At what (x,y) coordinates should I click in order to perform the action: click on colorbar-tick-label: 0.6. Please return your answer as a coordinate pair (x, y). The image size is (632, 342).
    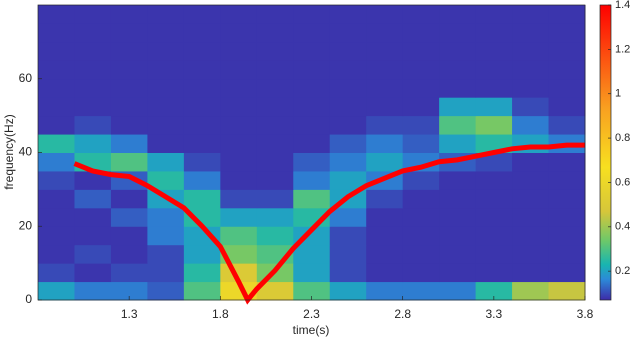
    Looking at the image, I should click on (622, 182).